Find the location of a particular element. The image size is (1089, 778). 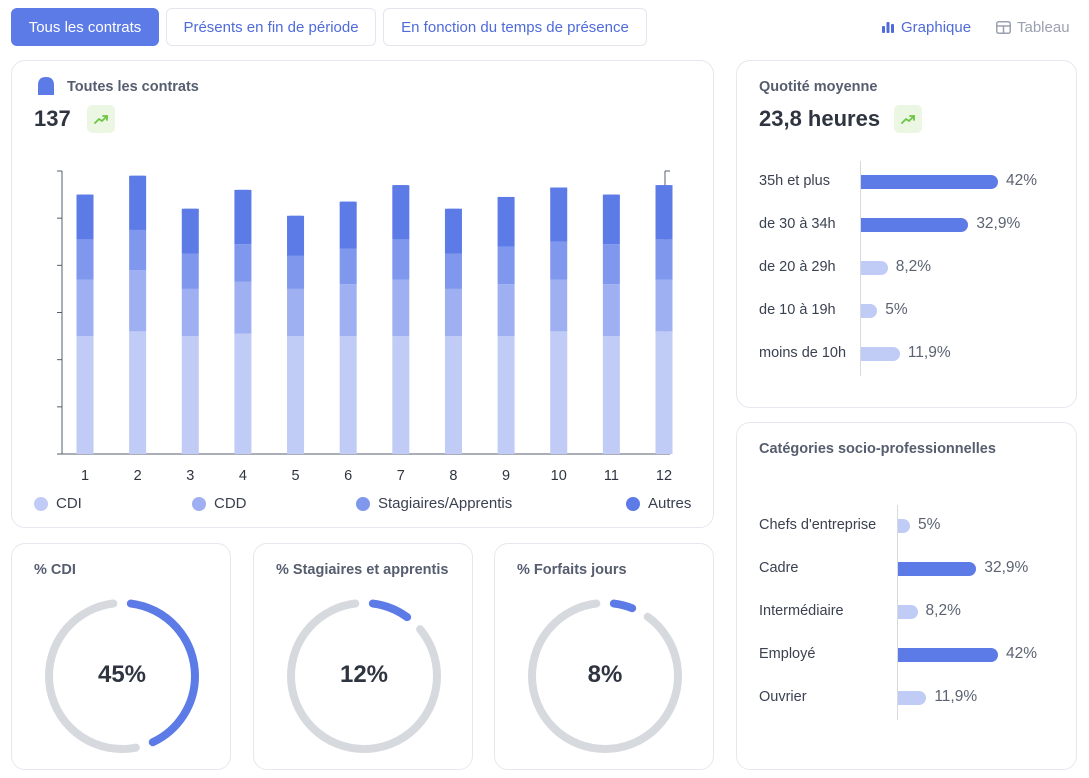

donut-ring is located at coordinates (364, 676).